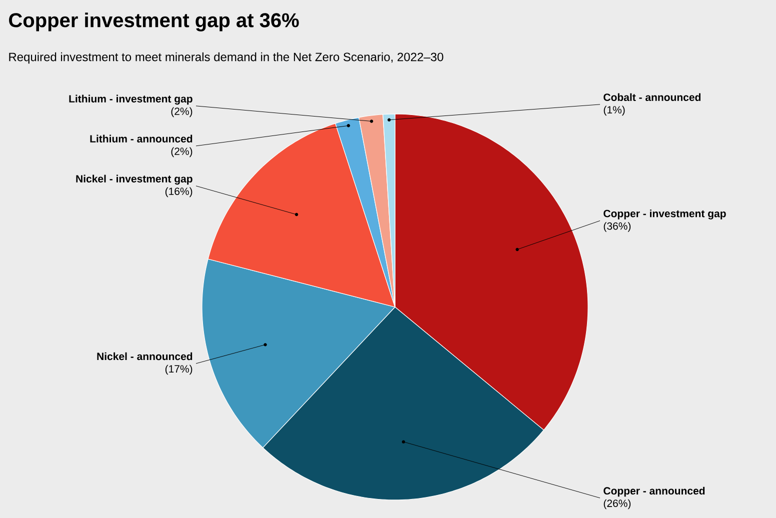  Describe the element at coordinates (665, 215) in the screenshot. I see `slice-label: Copper - investment gap` at that location.